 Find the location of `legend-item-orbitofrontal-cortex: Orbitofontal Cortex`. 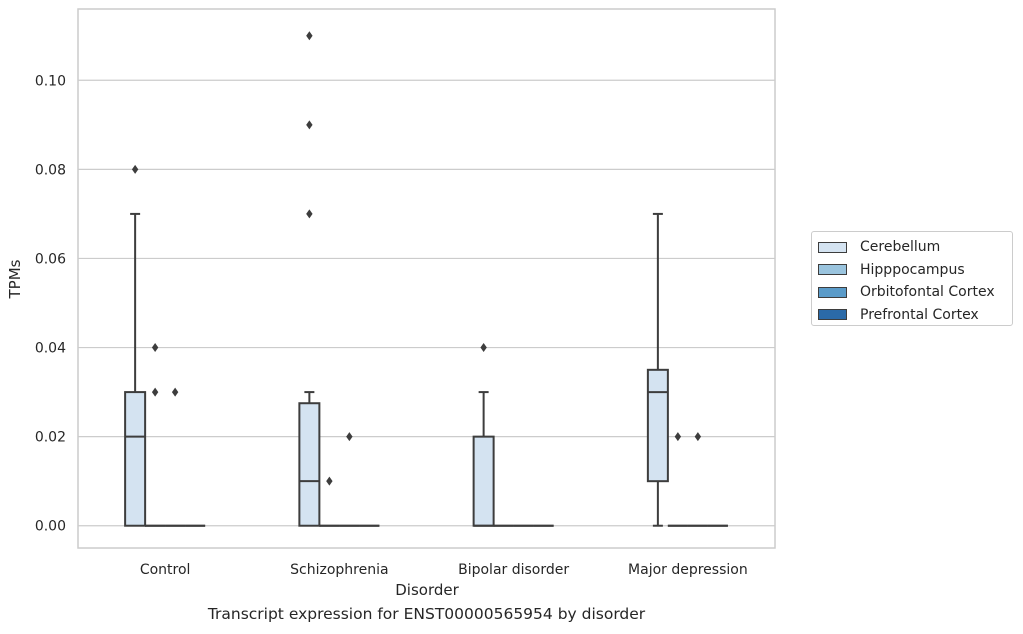

legend-item-orbitofrontal-cortex: Orbitofontal Cortex is located at coordinates (915, 292).